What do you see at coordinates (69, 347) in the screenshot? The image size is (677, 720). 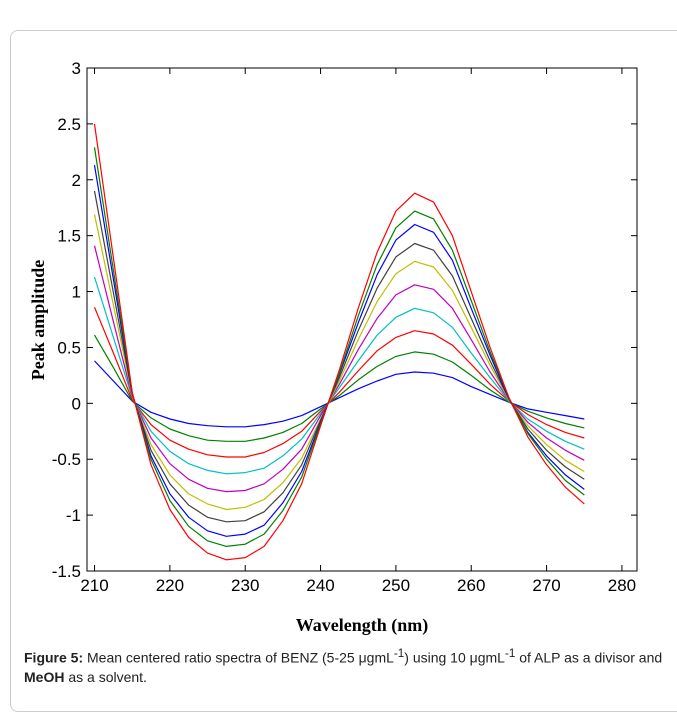 I see `y-tick-label: 0.5` at bounding box center [69, 347].